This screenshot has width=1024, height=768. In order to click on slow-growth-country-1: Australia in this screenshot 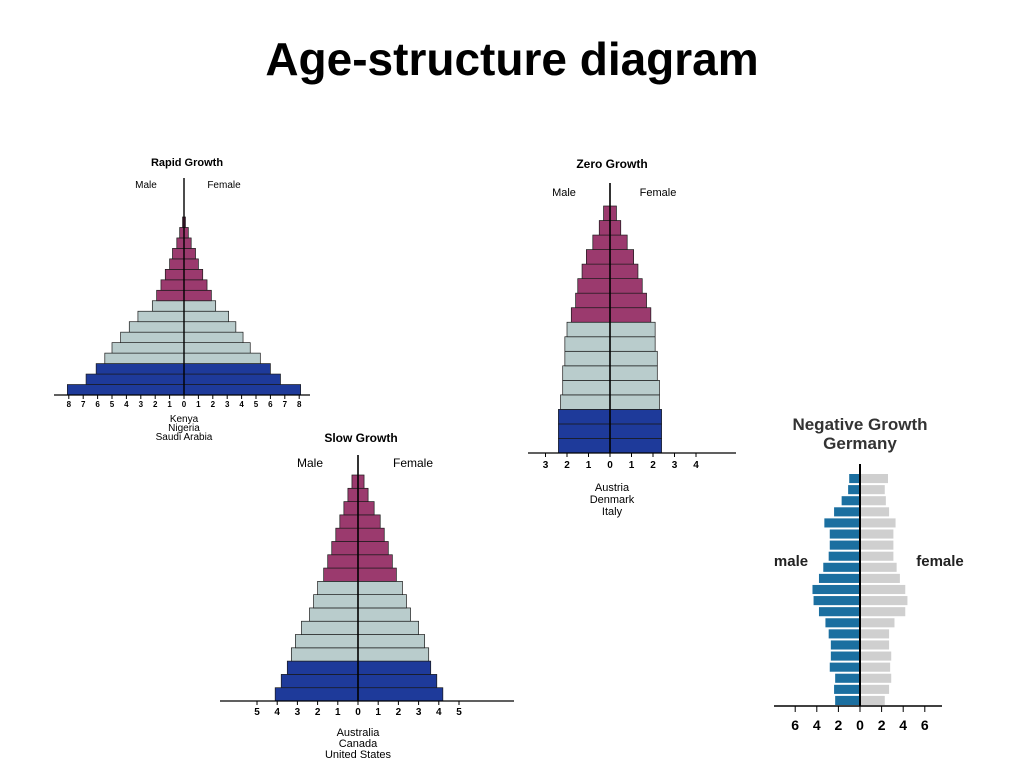, I will do `click(359, 733)`.